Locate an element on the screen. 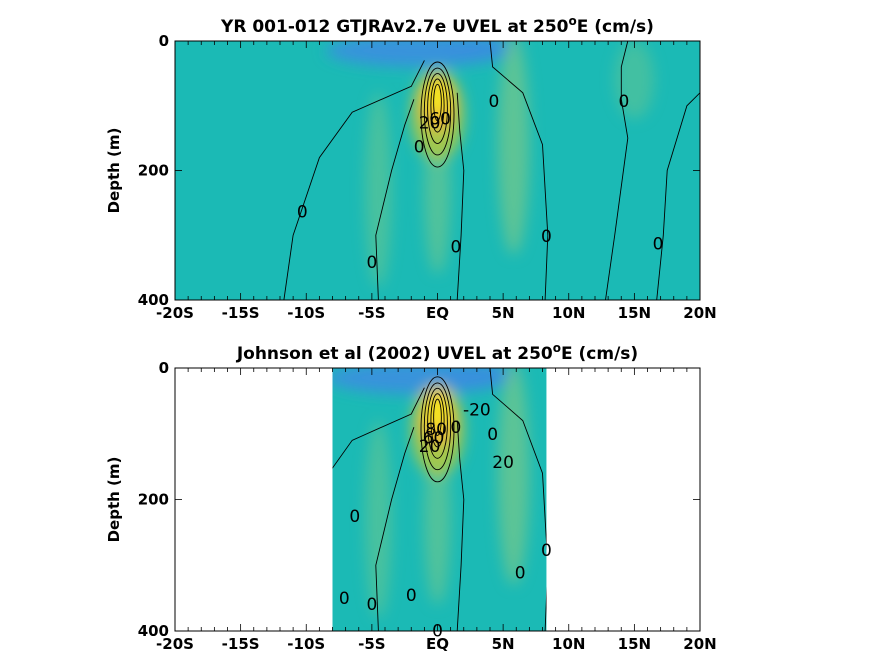 The height and width of the screenshot is (656, 875). contour-label: -20 is located at coordinates (477, 410).